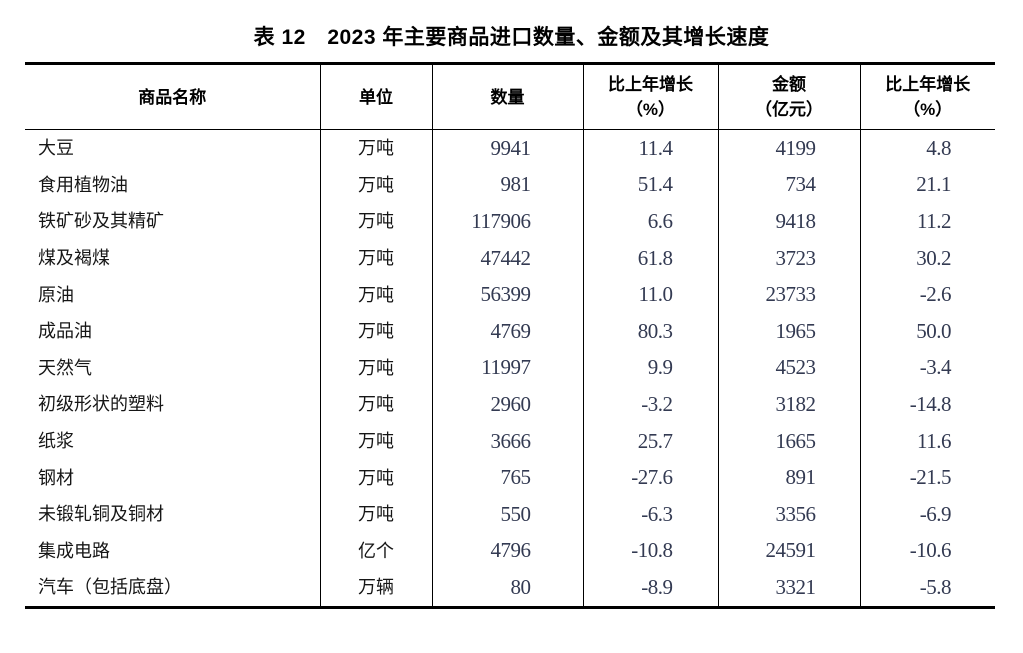 The height and width of the screenshot is (653, 1023). Describe the element at coordinates (650, 96) in the screenshot. I see `col-header-quantity-growth: 比上年增长 （%）` at that location.